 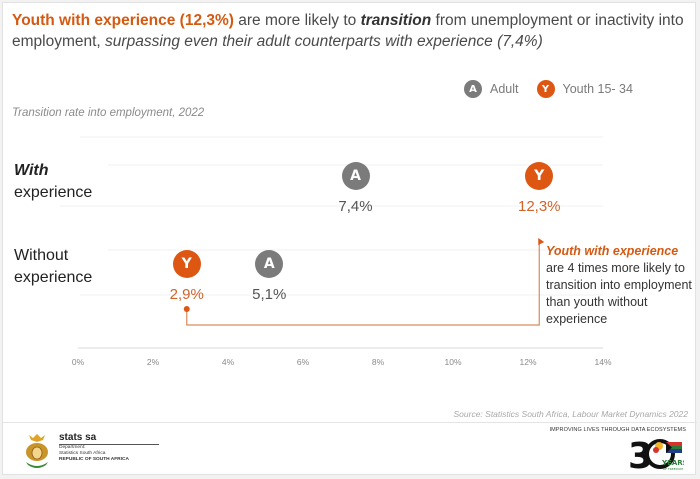 What do you see at coordinates (186, 264) in the screenshot?
I see `youth-marker-without-experience: Y` at bounding box center [186, 264].